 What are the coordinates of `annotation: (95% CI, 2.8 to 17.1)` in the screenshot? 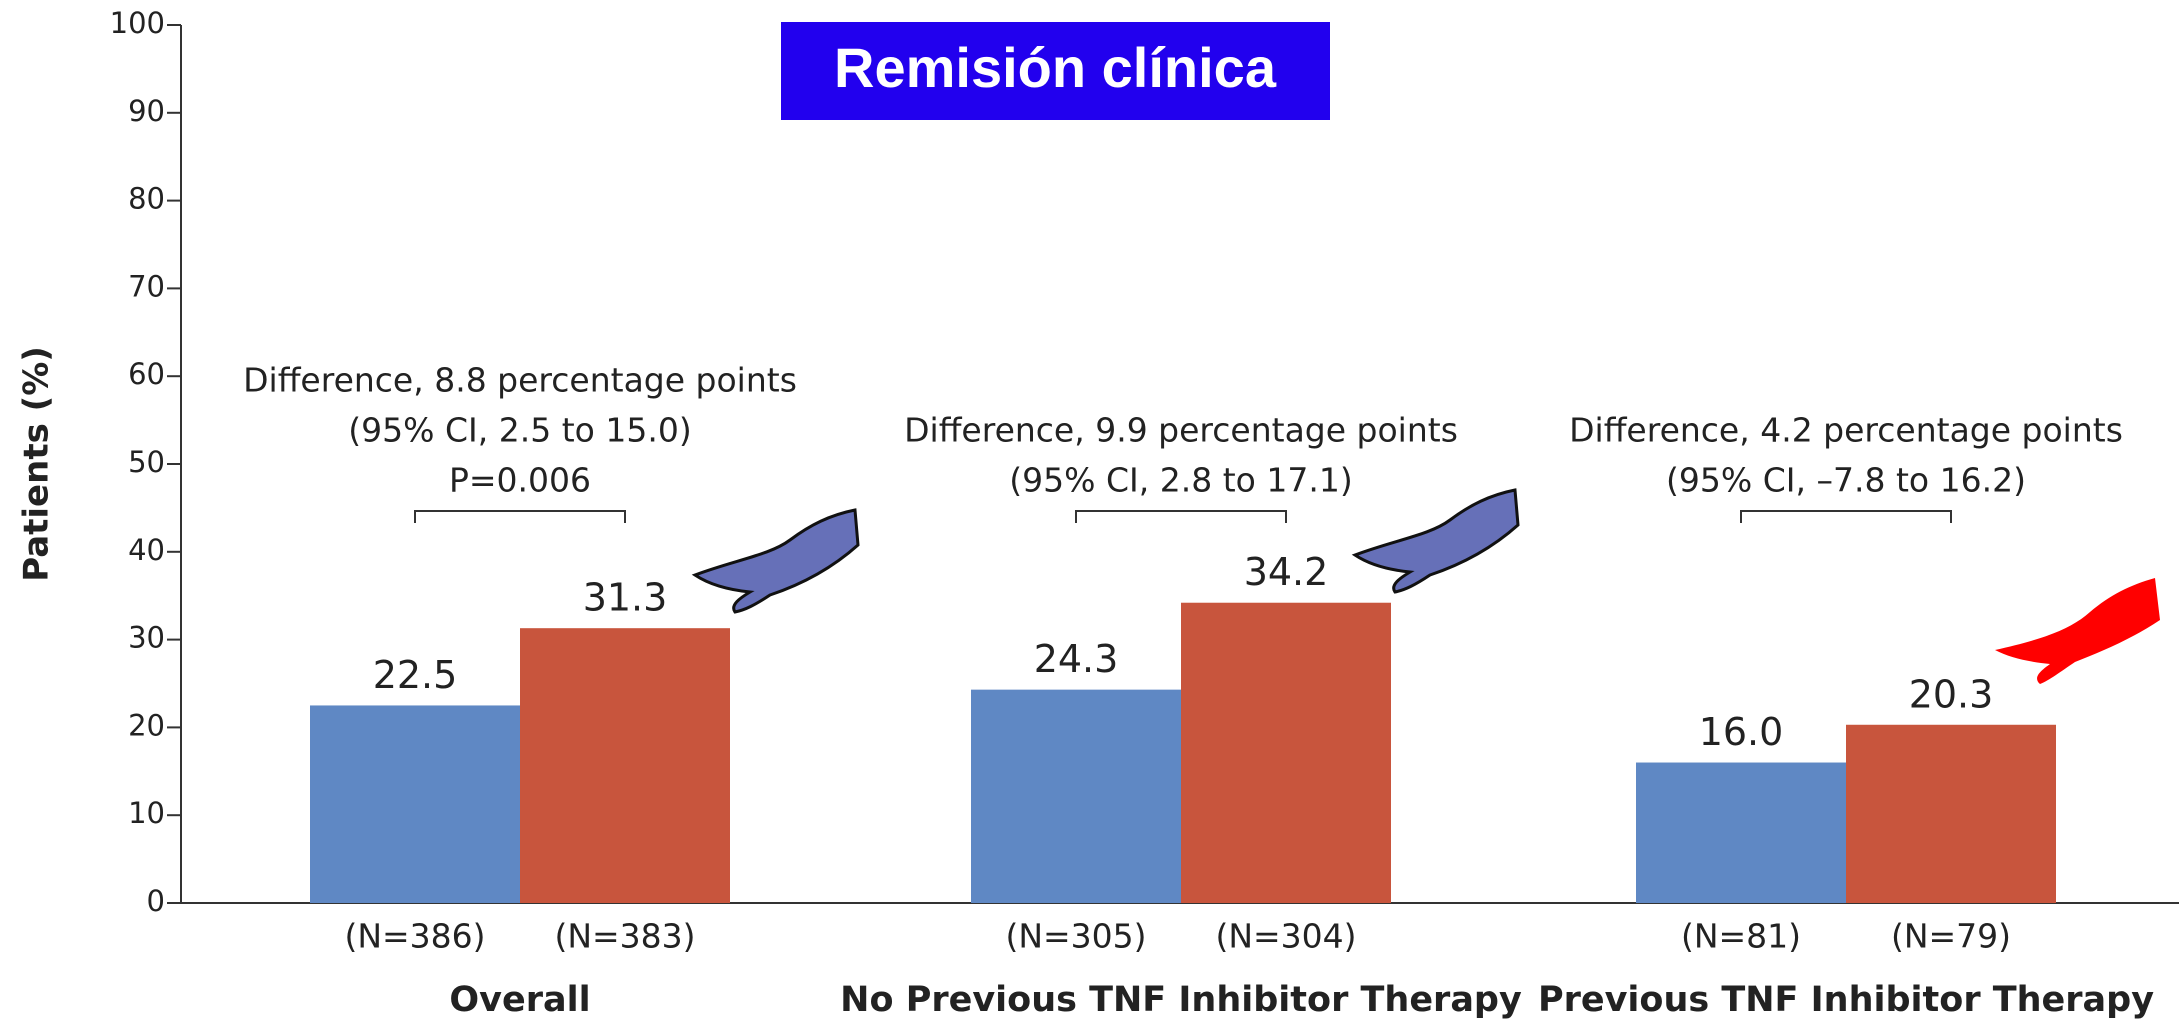 It's located at (1180, 480).